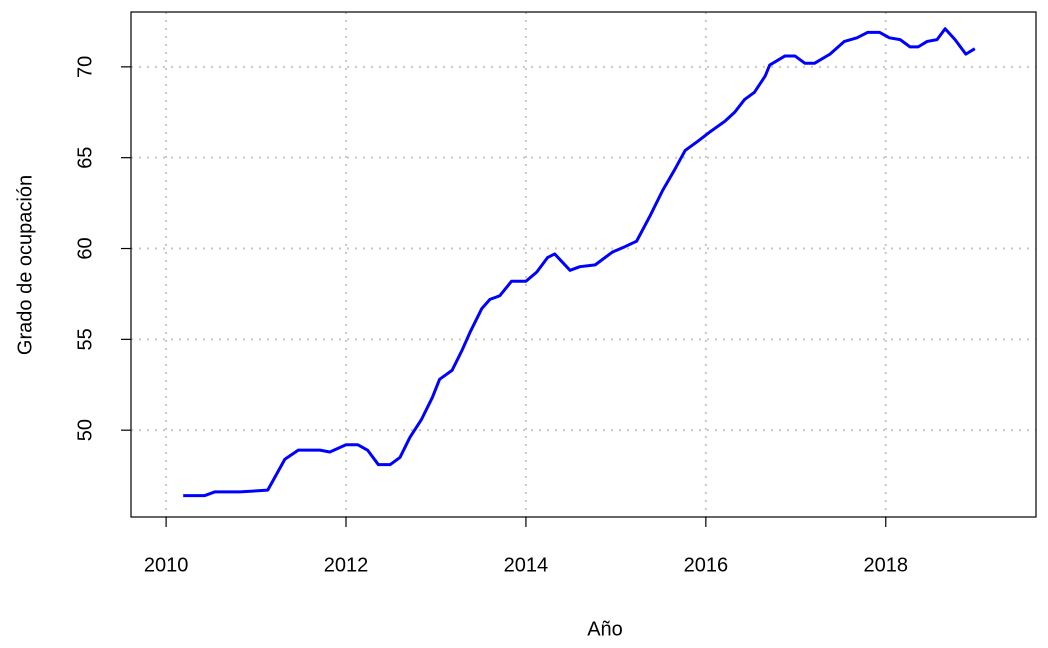 This screenshot has height=648, width=1048. Describe the element at coordinates (605, 629) in the screenshot. I see `x-axis-label: Año` at that location.